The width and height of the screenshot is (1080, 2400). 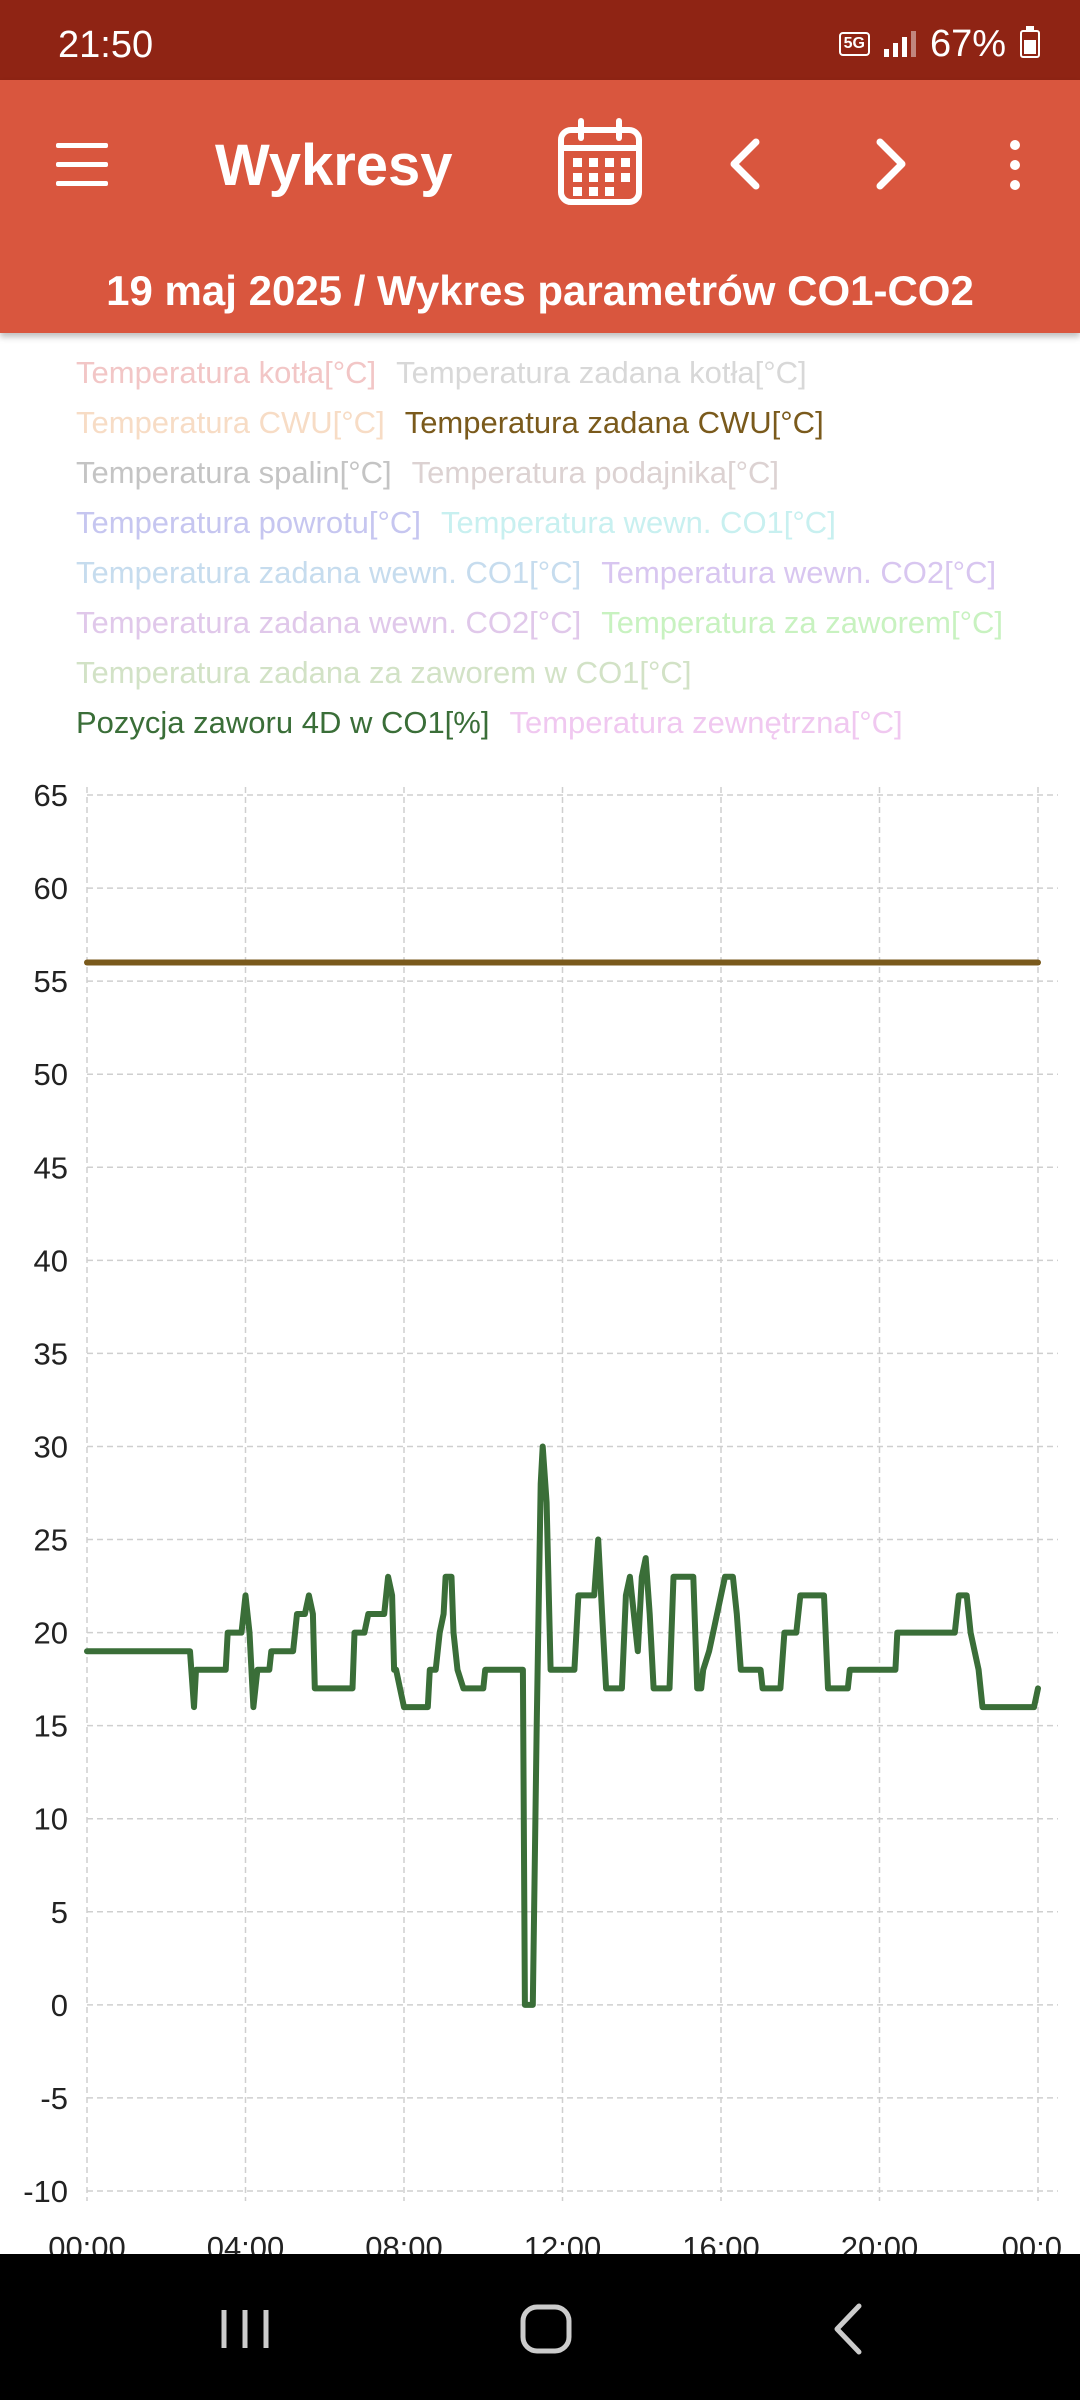 I want to click on signal-icon, so click(x=899, y=44).